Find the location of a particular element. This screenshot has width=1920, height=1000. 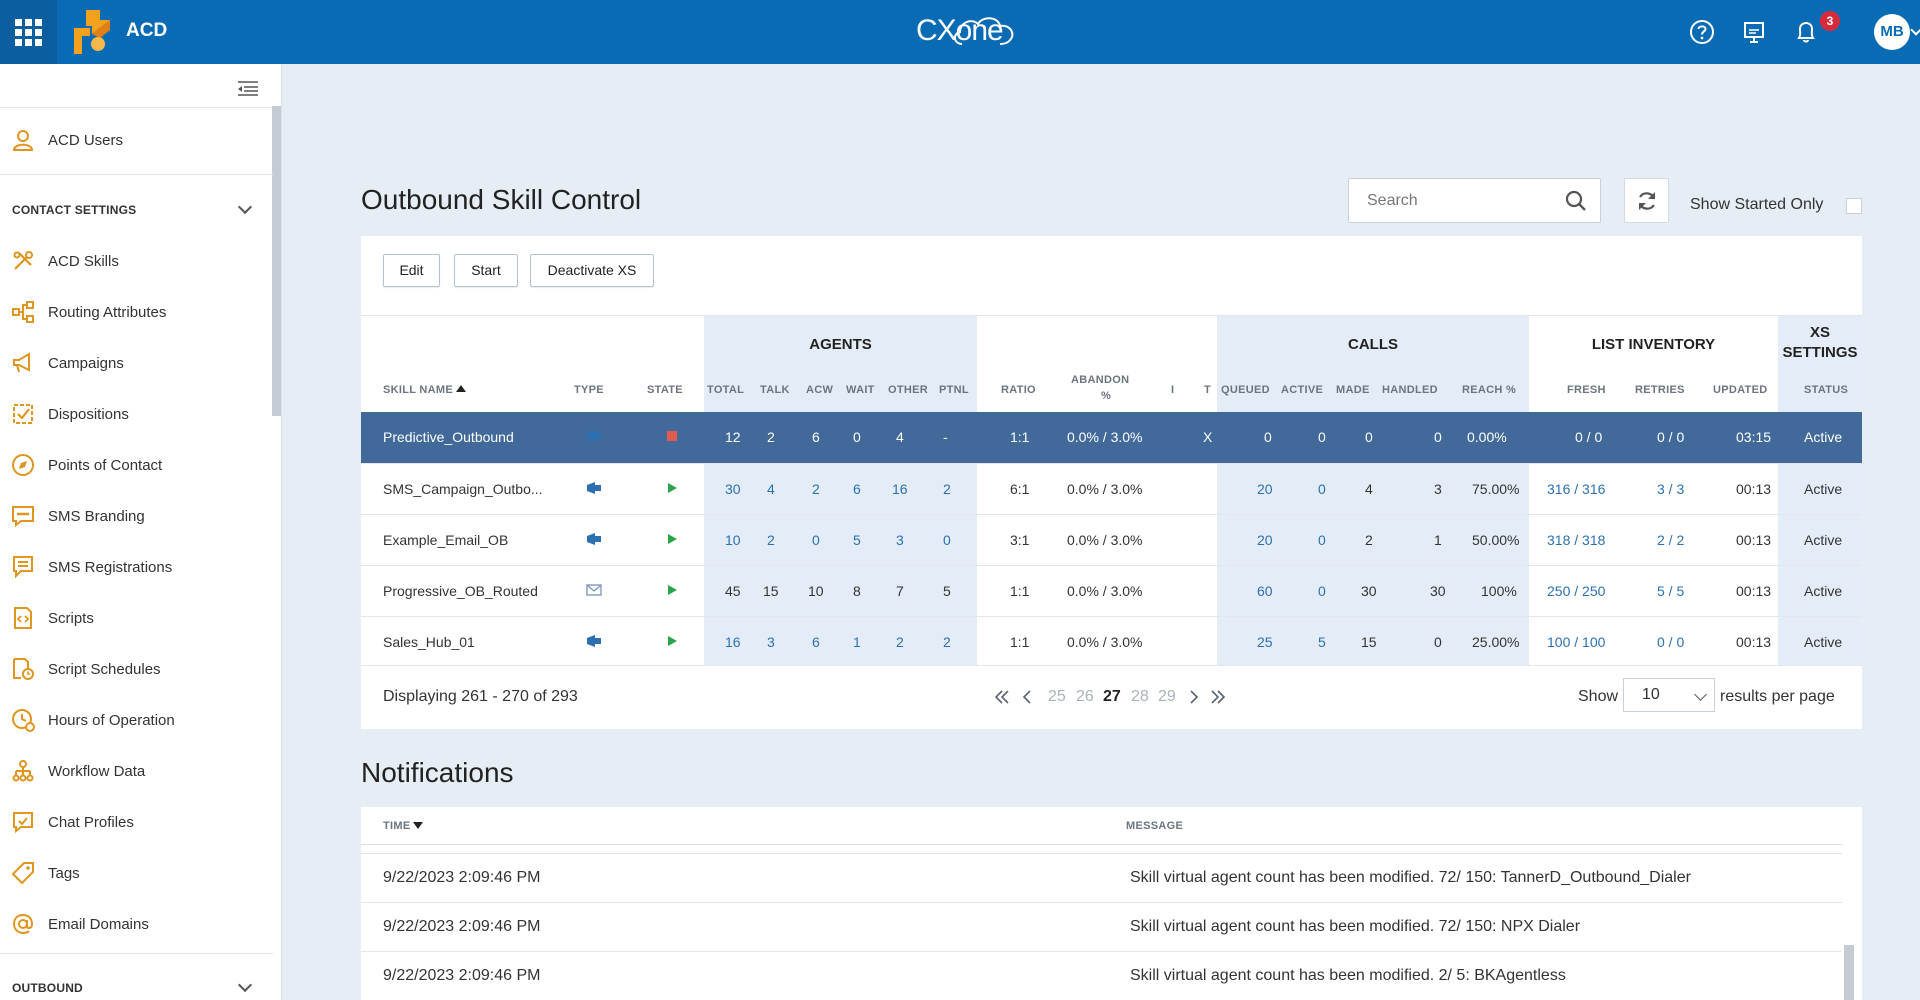

col-message: MESSAGE is located at coordinates (1155, 826).